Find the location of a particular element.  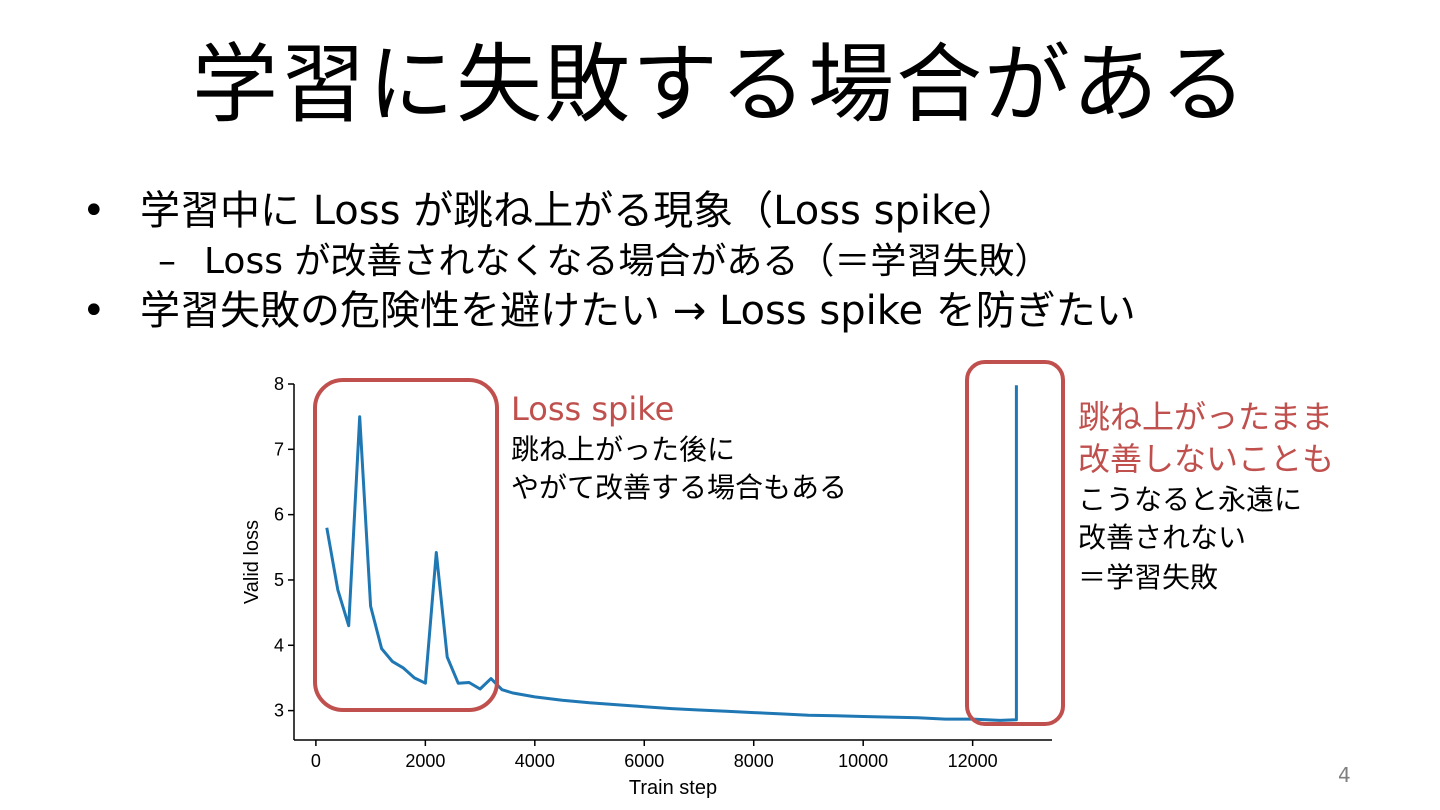

bullet-2-text: 学習失敗の危険性を避けたい → Loss spike を防ぎたい is located at coordinates (638, 311).